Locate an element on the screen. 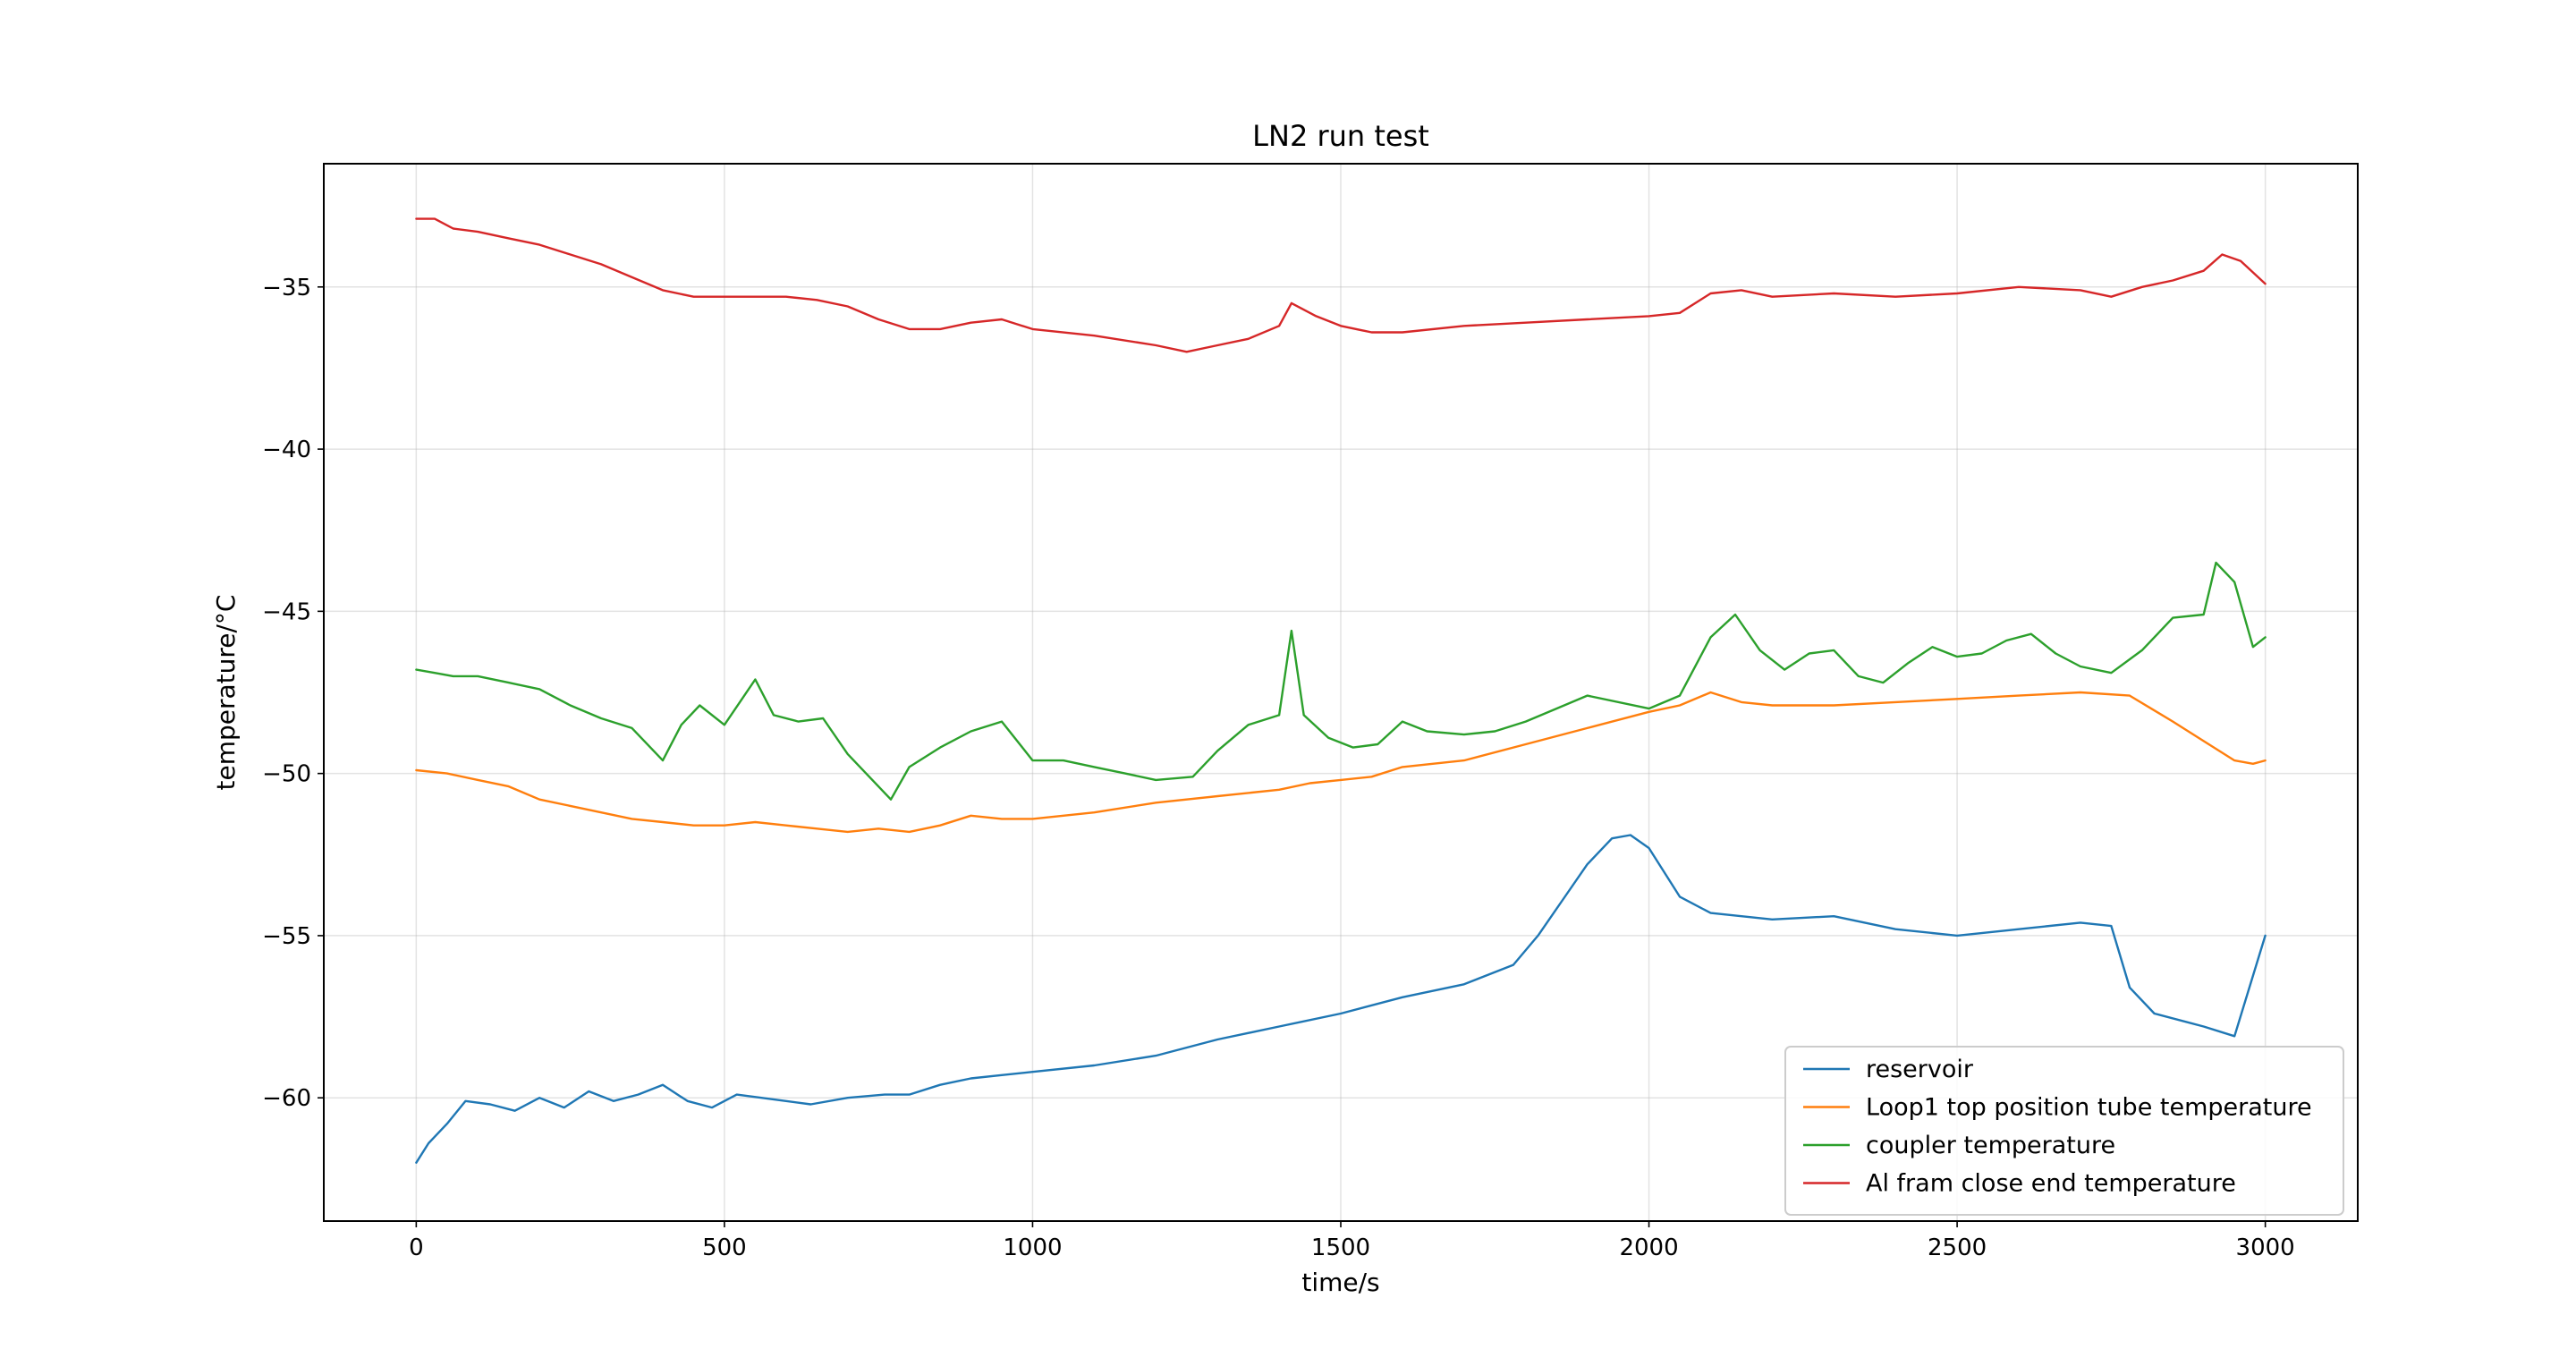  x-axis-title: time/s is located at coordinates (1340, 1282).